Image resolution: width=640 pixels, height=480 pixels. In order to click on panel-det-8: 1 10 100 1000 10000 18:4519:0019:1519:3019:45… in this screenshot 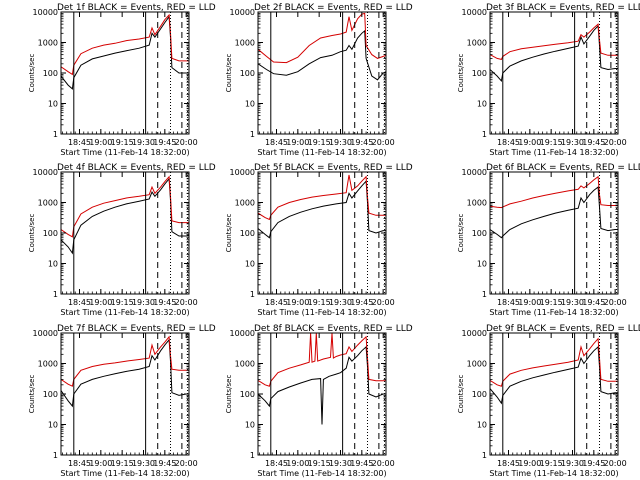, I will do `click(319, 401)`.